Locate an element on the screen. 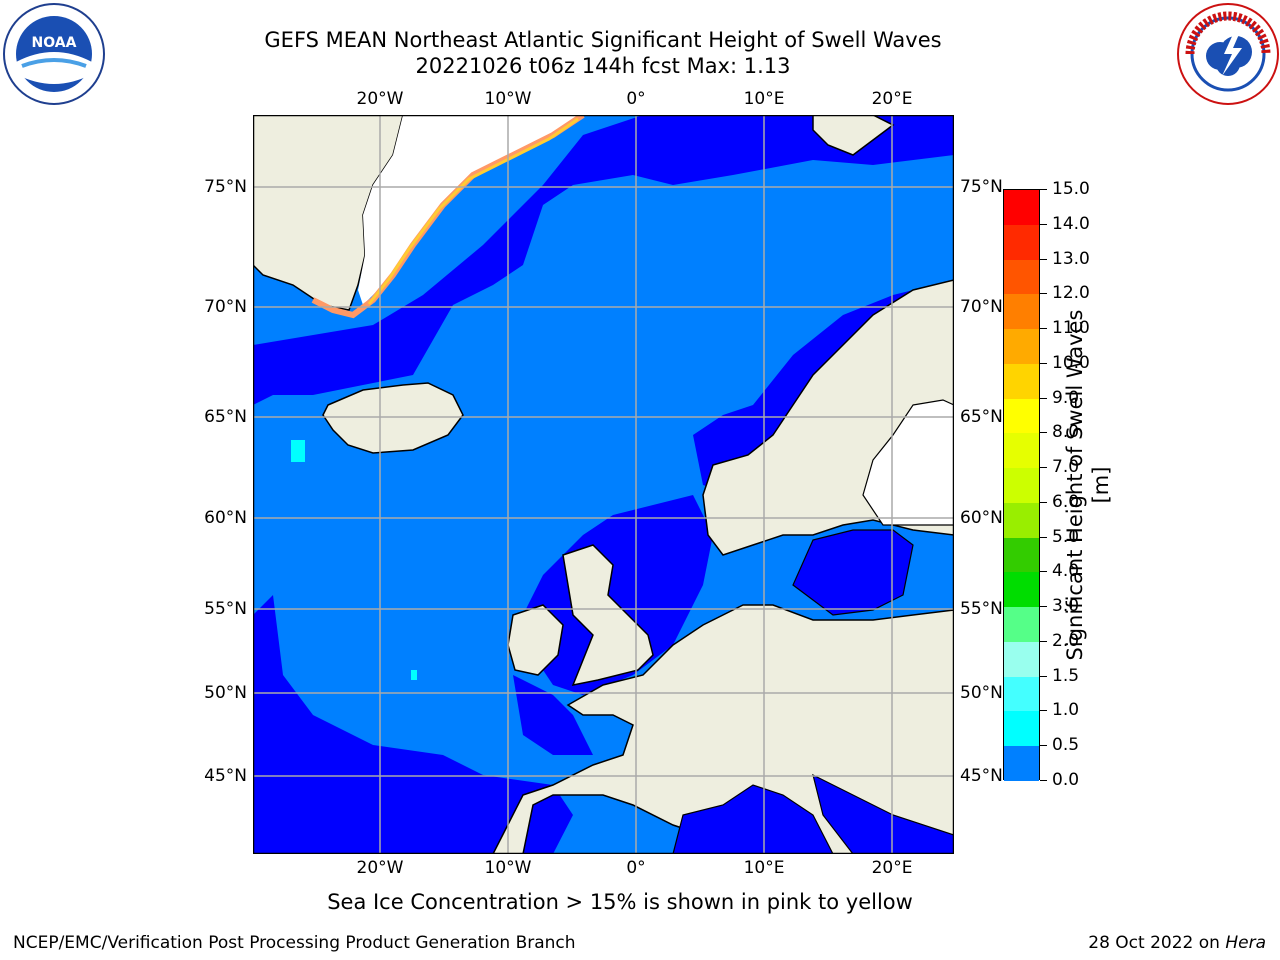 The image size is (1280, 960). lon-tick-bottom: 20°E is located at coordinates (892, 868).